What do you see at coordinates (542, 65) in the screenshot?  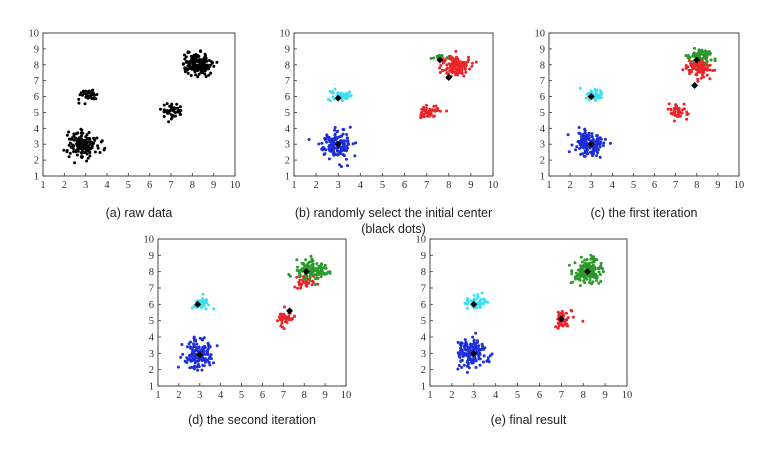 I see `y-tick-label: 8` at bounding box center [542, 65].